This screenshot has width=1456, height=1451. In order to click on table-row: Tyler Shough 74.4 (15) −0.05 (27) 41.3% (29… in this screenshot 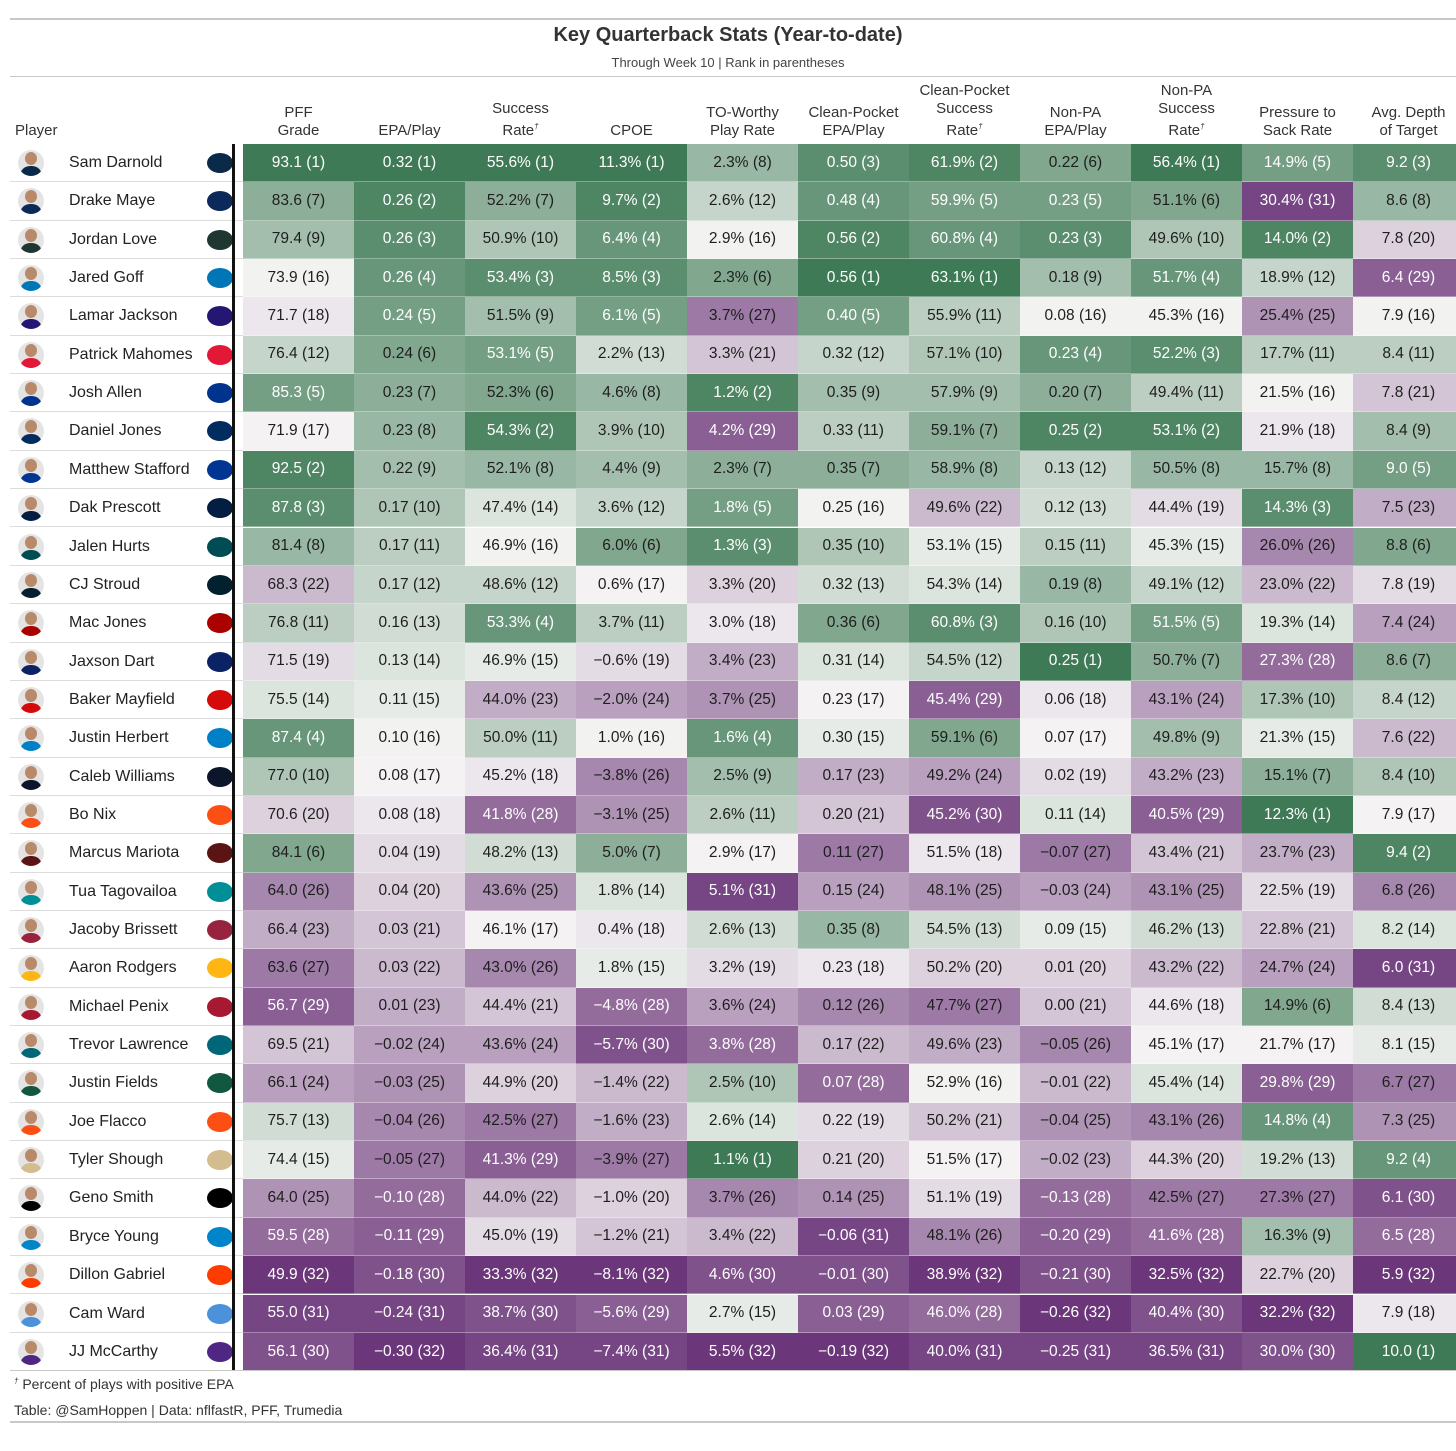, I will do `click(733, 1160)`.